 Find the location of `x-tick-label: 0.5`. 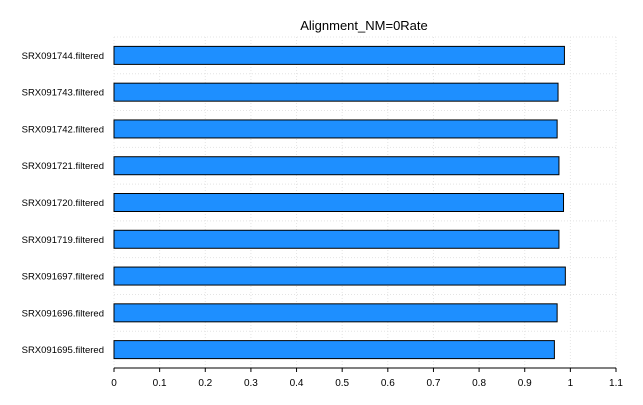

x-tick-label: 0.5 is located at coordinates (342, 383).